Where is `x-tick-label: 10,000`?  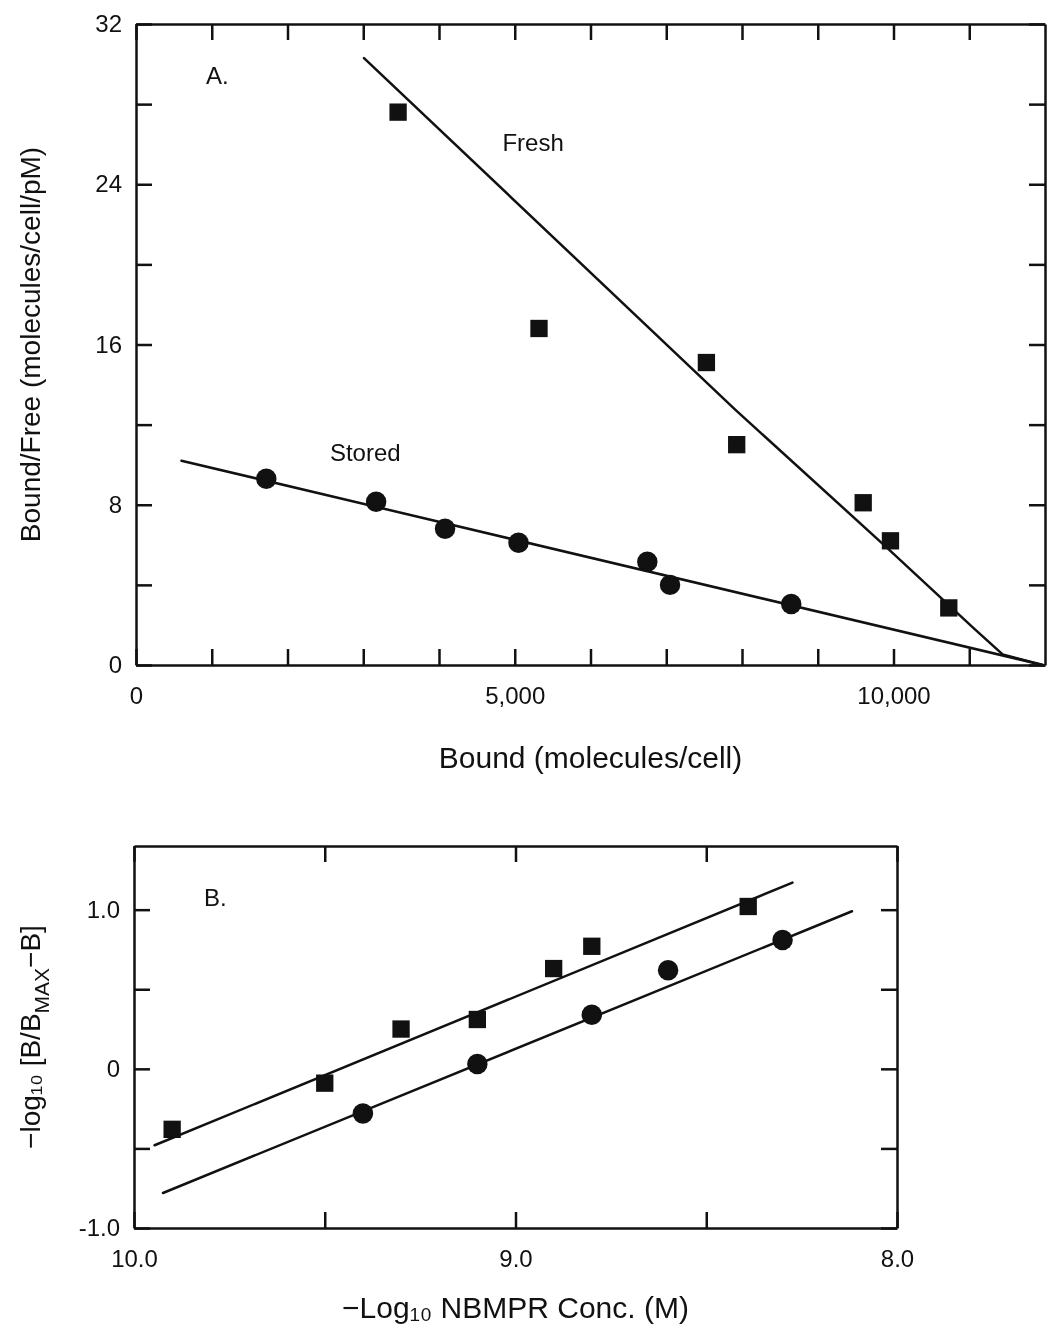
x-tick-label: 10,000 is located at coordinates (894, 696).